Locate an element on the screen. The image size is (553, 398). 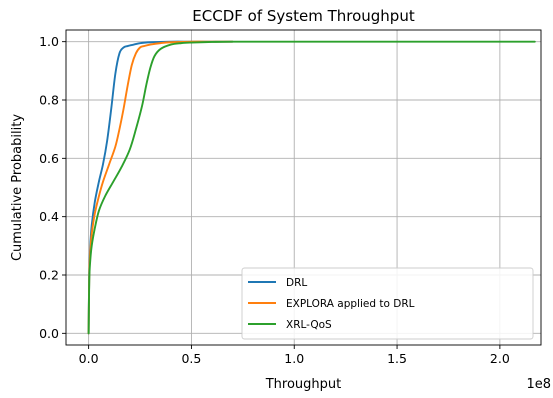
y-tick-label: 0.0 is located at coordinates (49, 333).